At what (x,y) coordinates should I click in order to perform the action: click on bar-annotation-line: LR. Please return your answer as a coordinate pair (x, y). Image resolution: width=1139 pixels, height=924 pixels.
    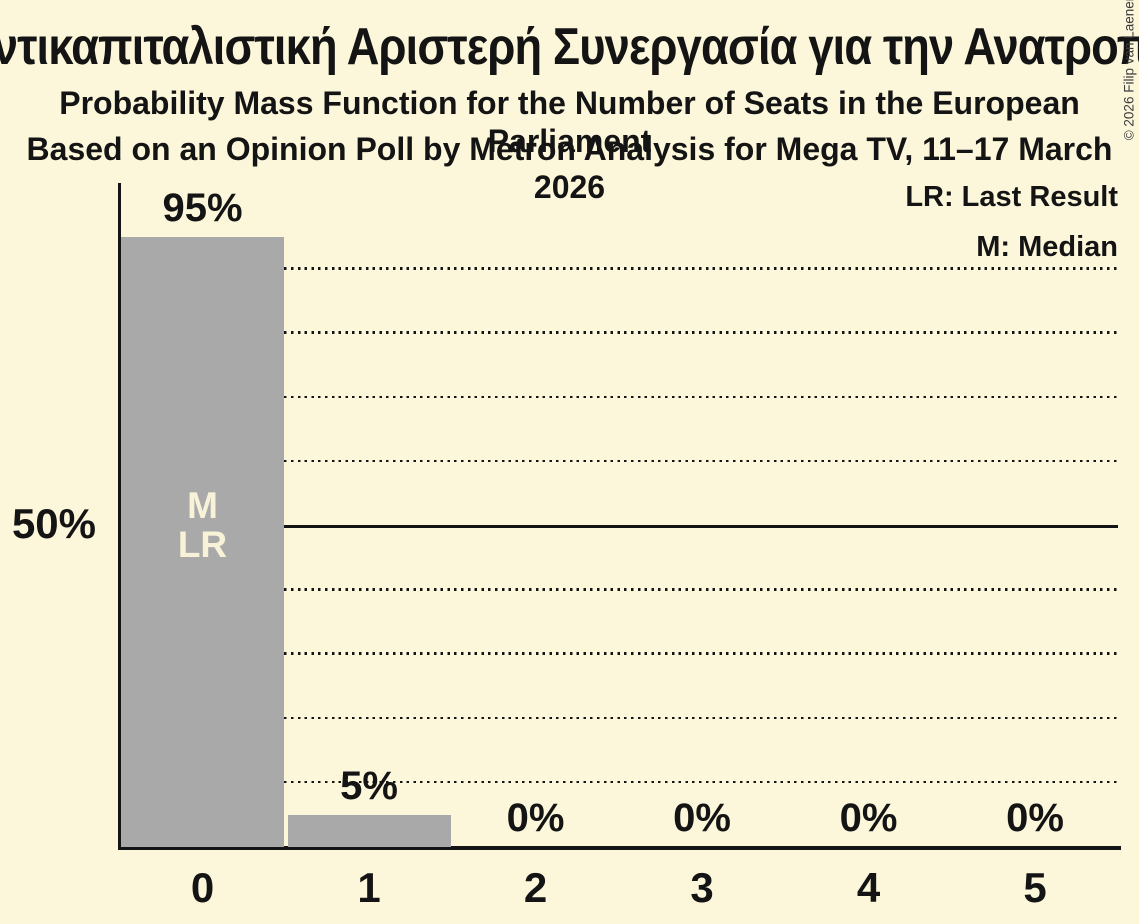
    Looking at the image, I should click on (202, 544).